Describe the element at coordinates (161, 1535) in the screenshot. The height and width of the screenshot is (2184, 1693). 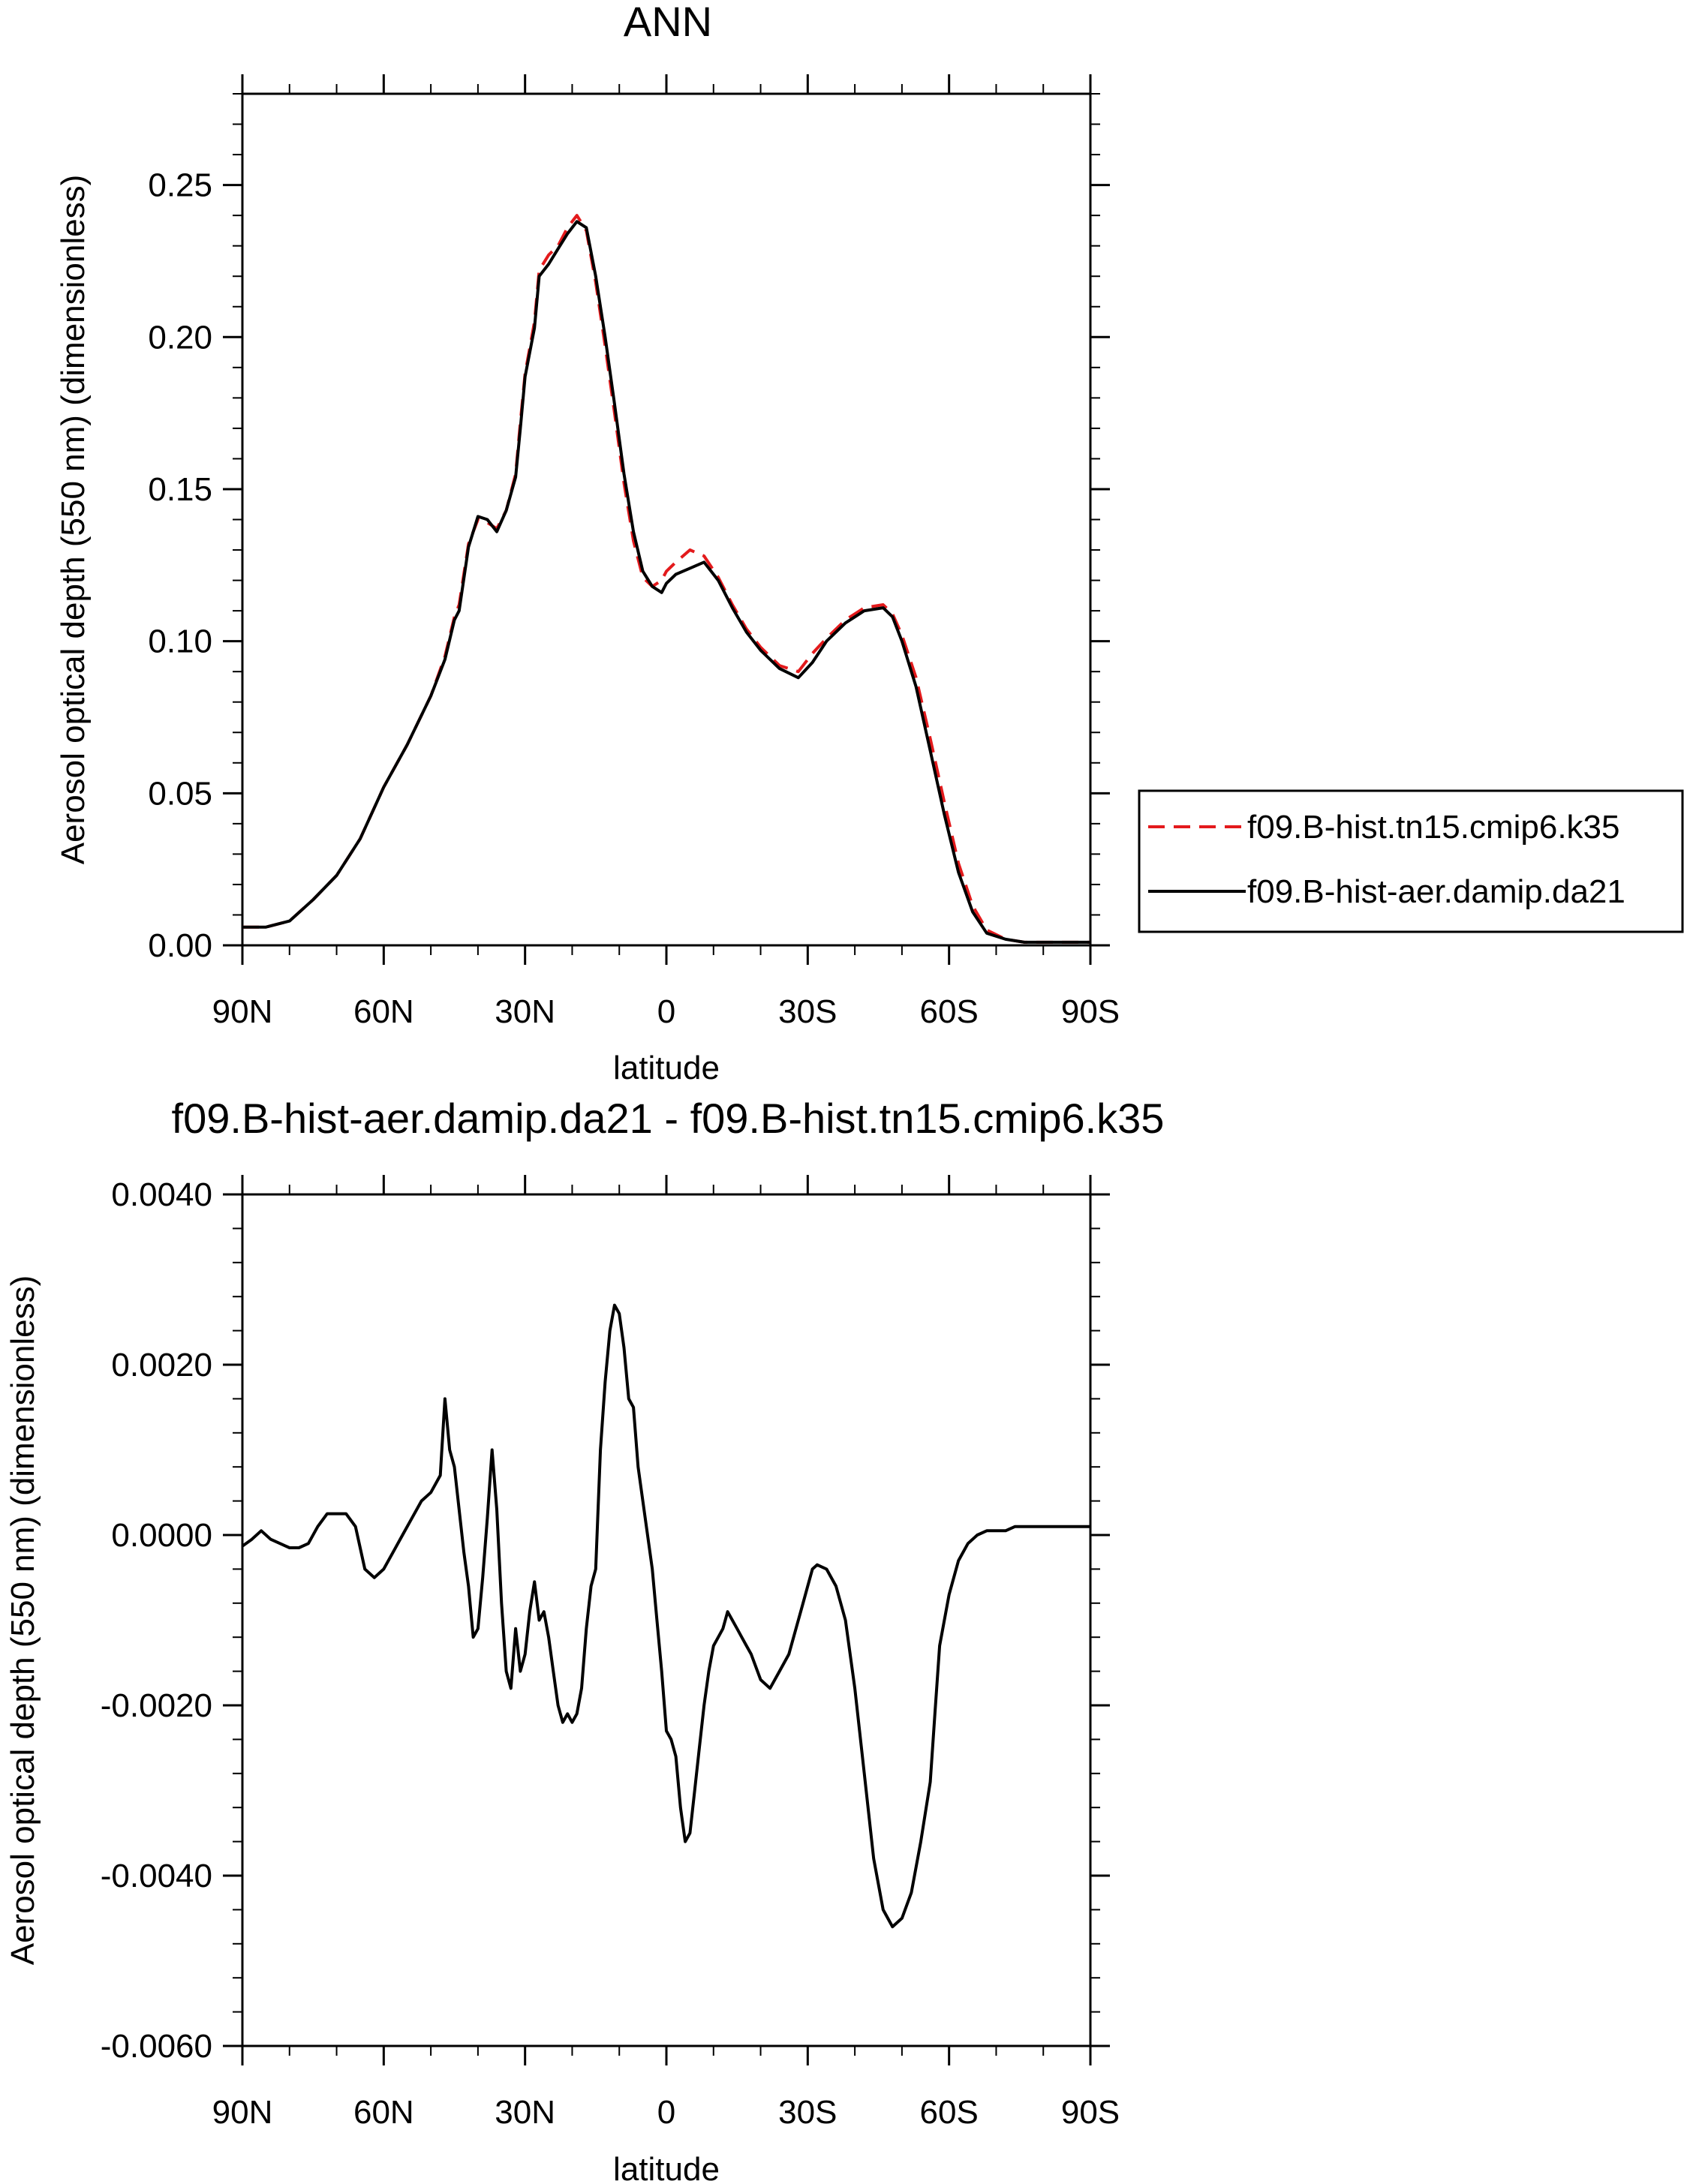
I see `y-tick-label: 0.0000` at that location.